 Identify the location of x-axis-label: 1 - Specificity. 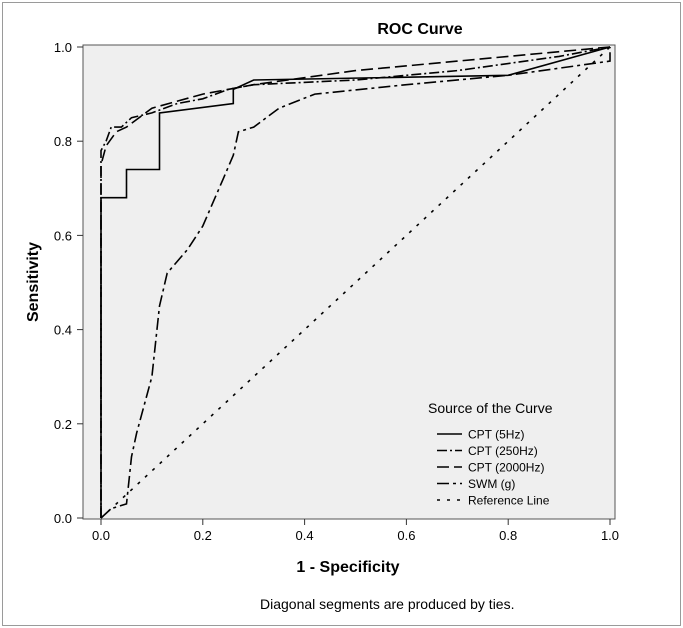
(347, 567).